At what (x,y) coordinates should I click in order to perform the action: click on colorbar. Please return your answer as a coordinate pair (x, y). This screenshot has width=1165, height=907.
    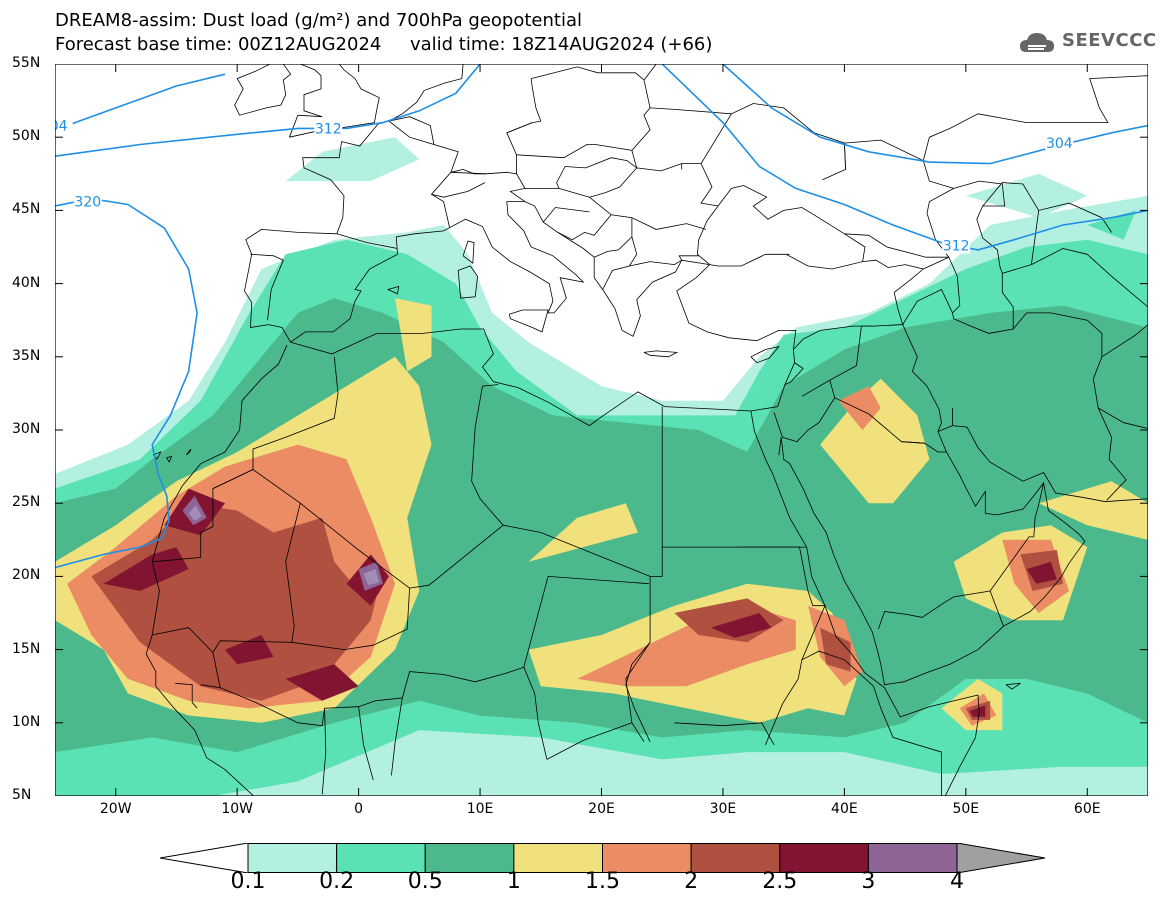
    Looking at the image, I should click on (602, 858).